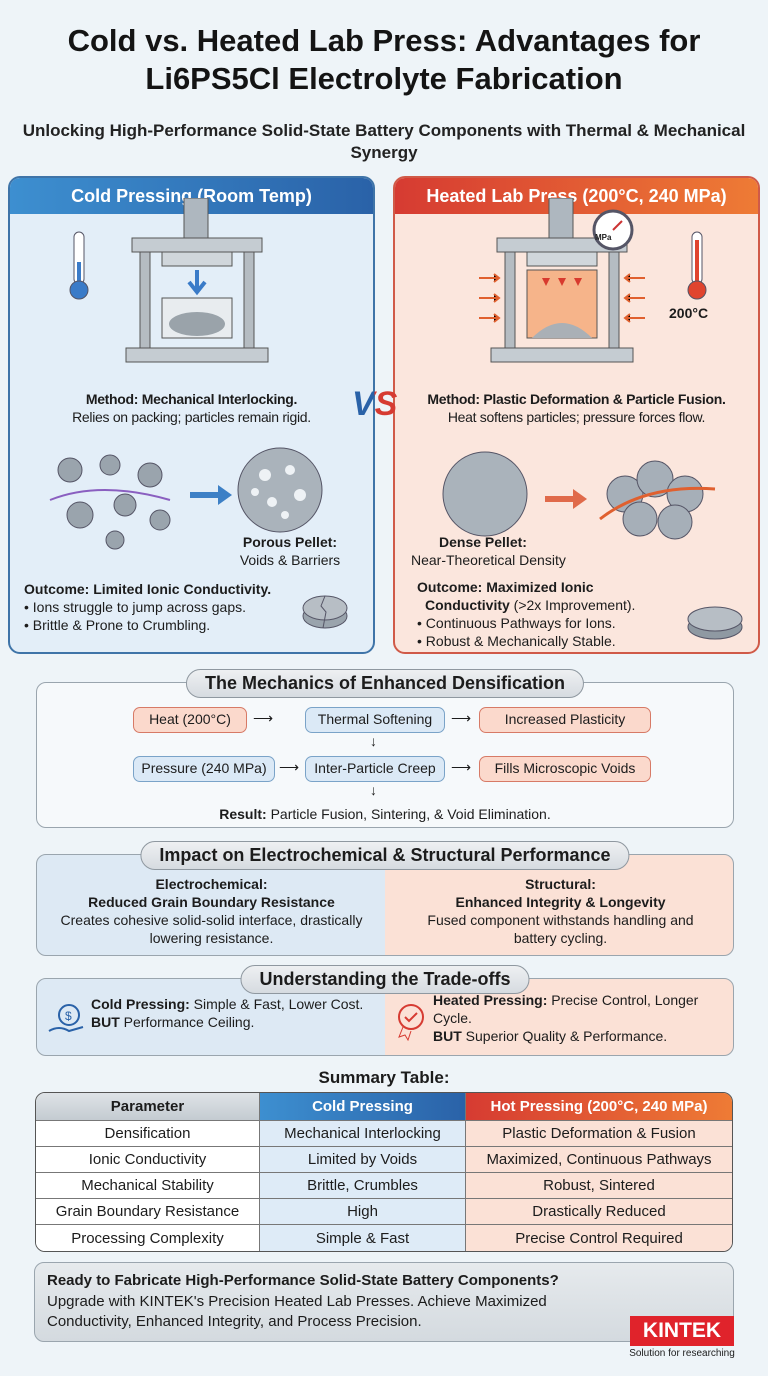 The height and width of the screenshot is (1376, 768). Describe the element at coordinates (211, 884) in the screenshot. I see `impact-left-h1: Electrochemical:` at that location.